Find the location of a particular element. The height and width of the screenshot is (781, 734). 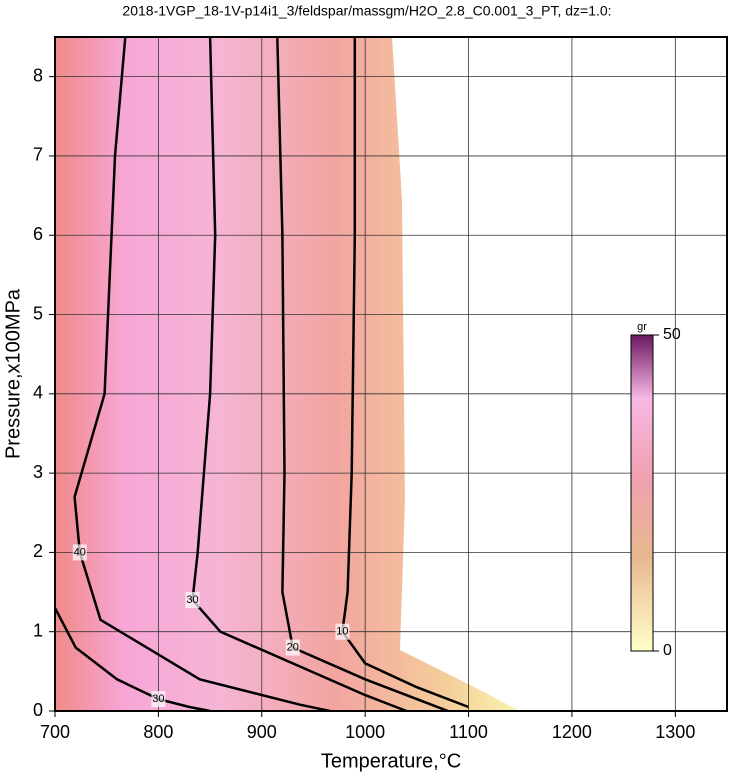

y-tick-label: 8 is located at coordinates (38, 75).